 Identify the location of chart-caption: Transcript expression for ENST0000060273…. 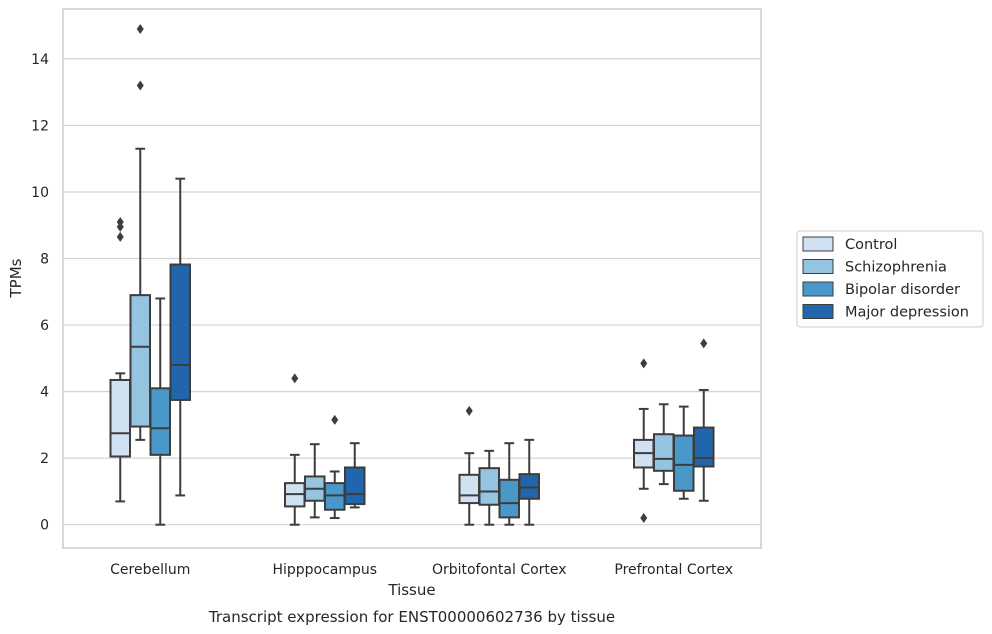
(411, 617).